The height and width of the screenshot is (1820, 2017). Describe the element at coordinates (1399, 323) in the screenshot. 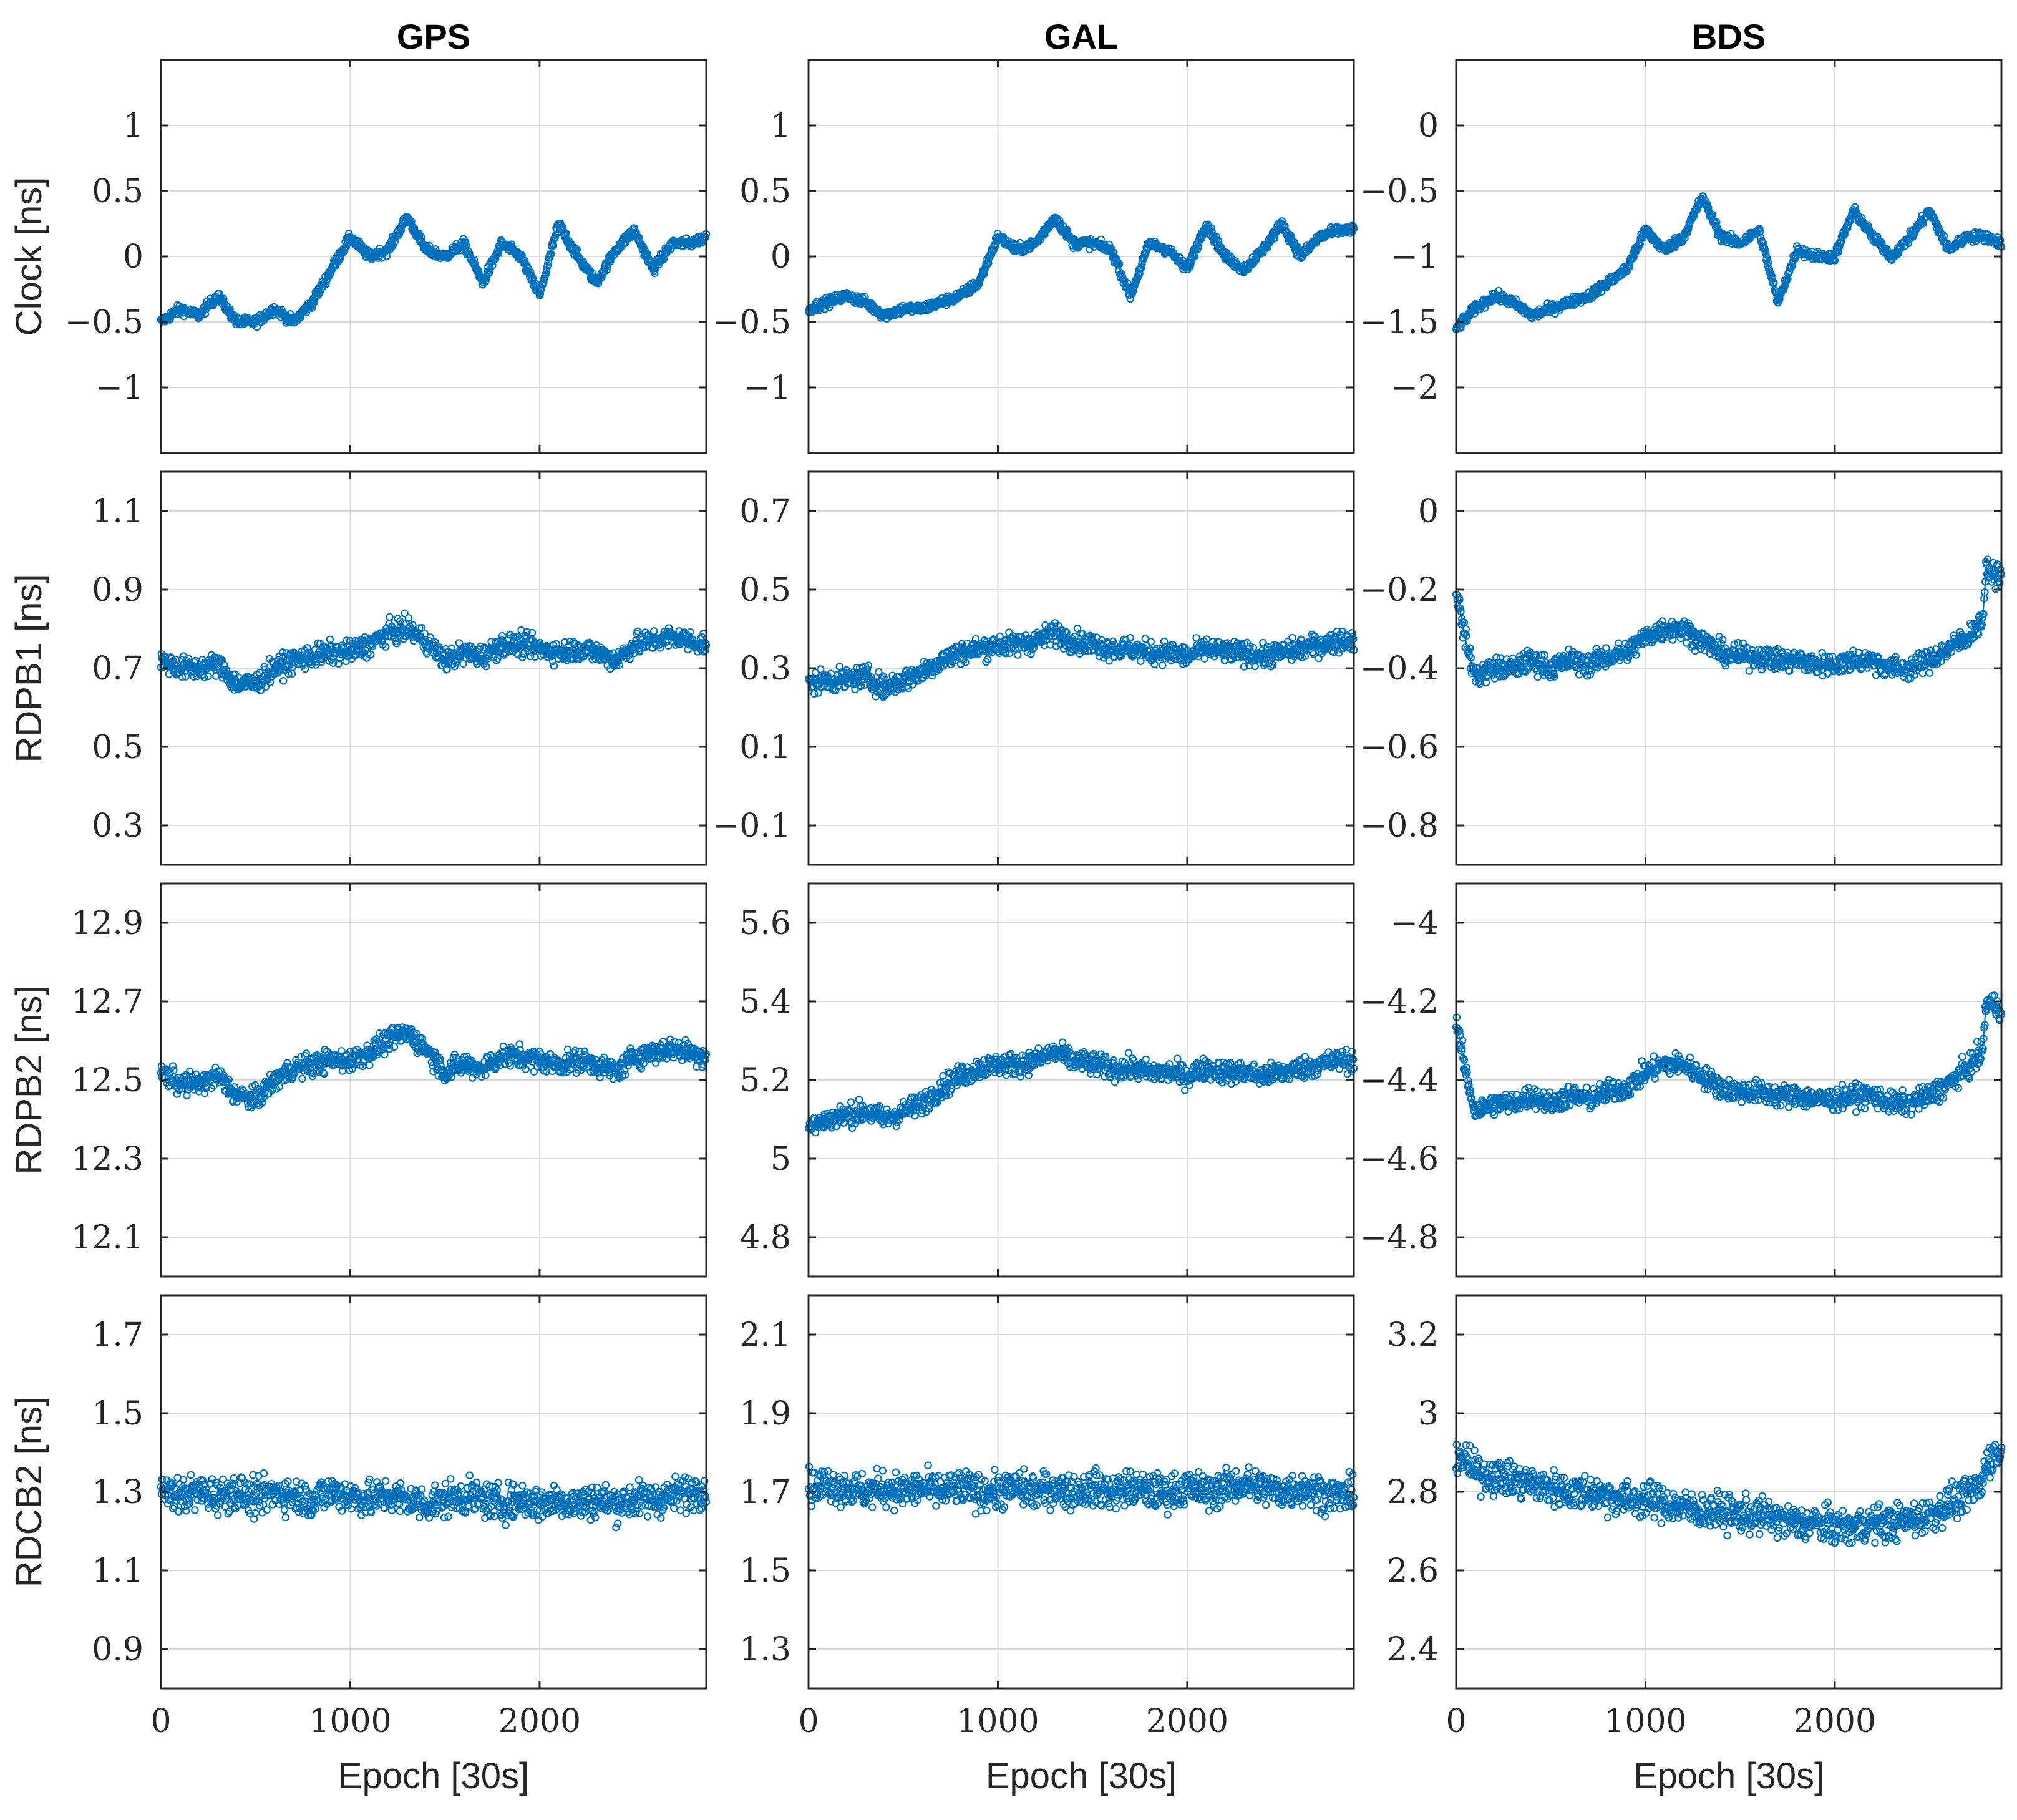

I see `y-tick-label: −1.5` at that location.